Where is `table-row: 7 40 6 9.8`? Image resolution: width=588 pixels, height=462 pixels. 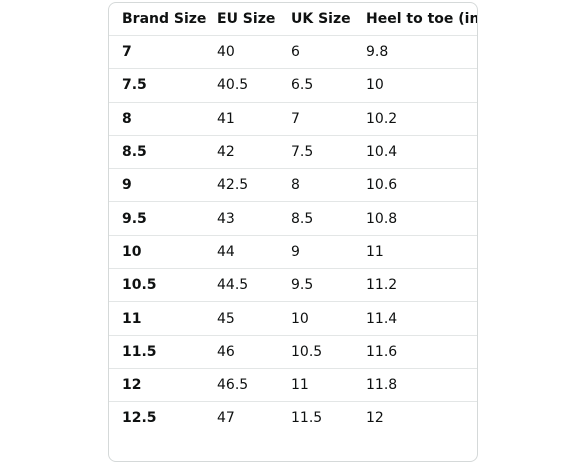 table-row: 7 40 6 9.8 is located at coordinates (293, 51).